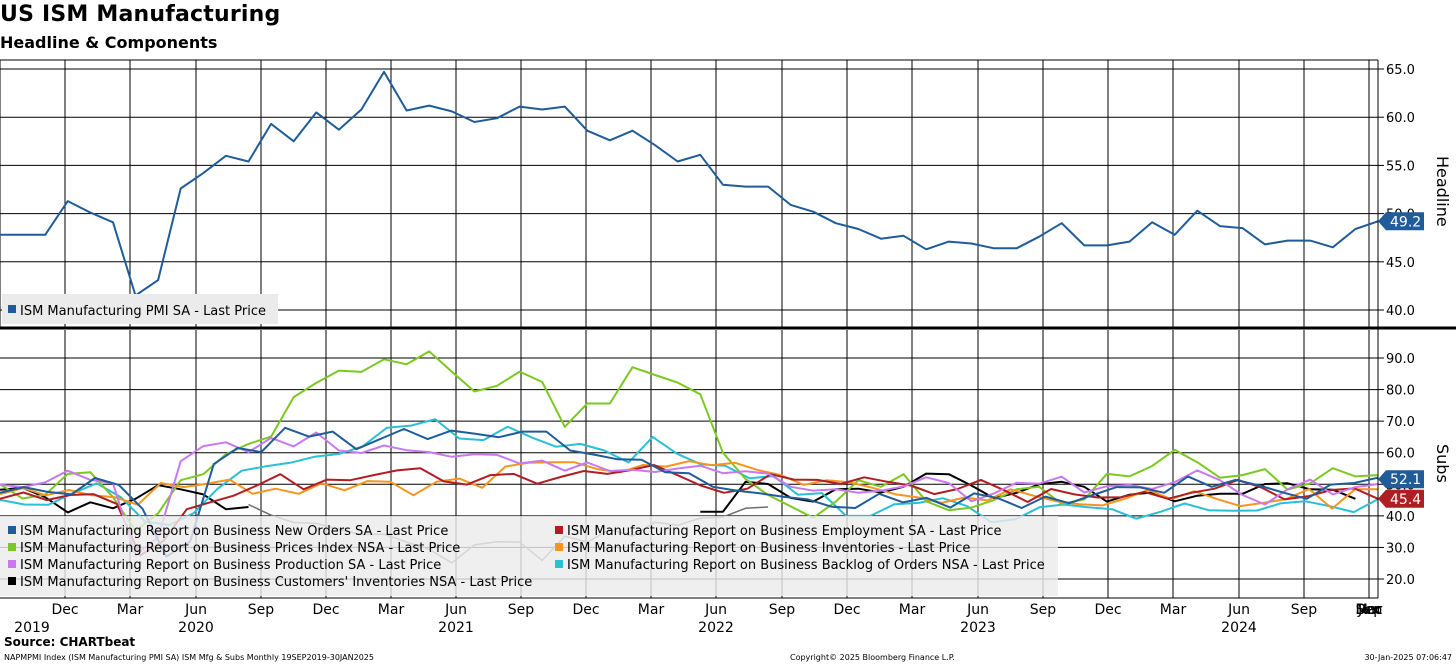 The height and width of the screenshot is (665, 1456). I want to click on subs-last-value-upper: 52.1, so click(1401, 479).